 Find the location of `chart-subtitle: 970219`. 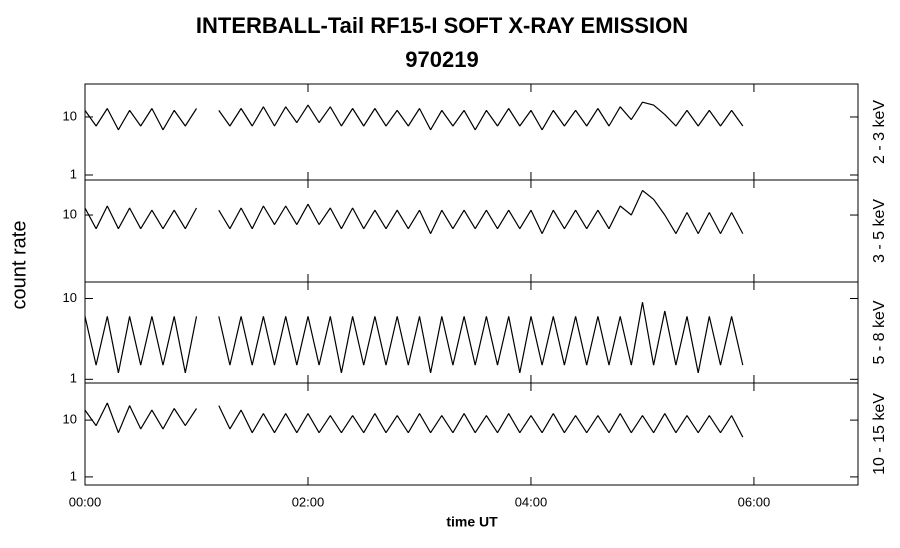

chart-subtitle: 970219 is located at coordinates (441, 59).